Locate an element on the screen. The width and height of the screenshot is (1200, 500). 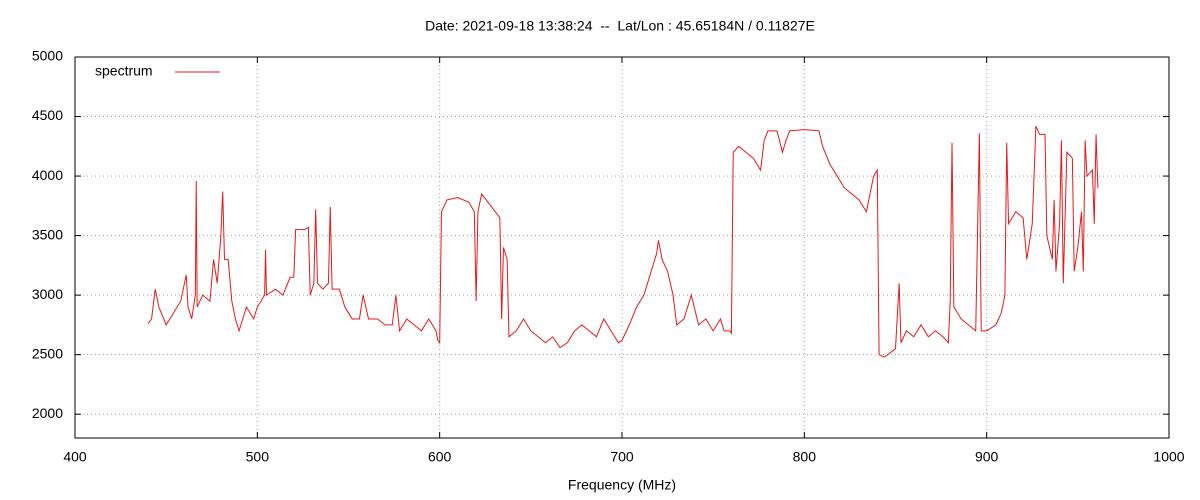
legend-label: spectrum is located at coordinates (124, 71).